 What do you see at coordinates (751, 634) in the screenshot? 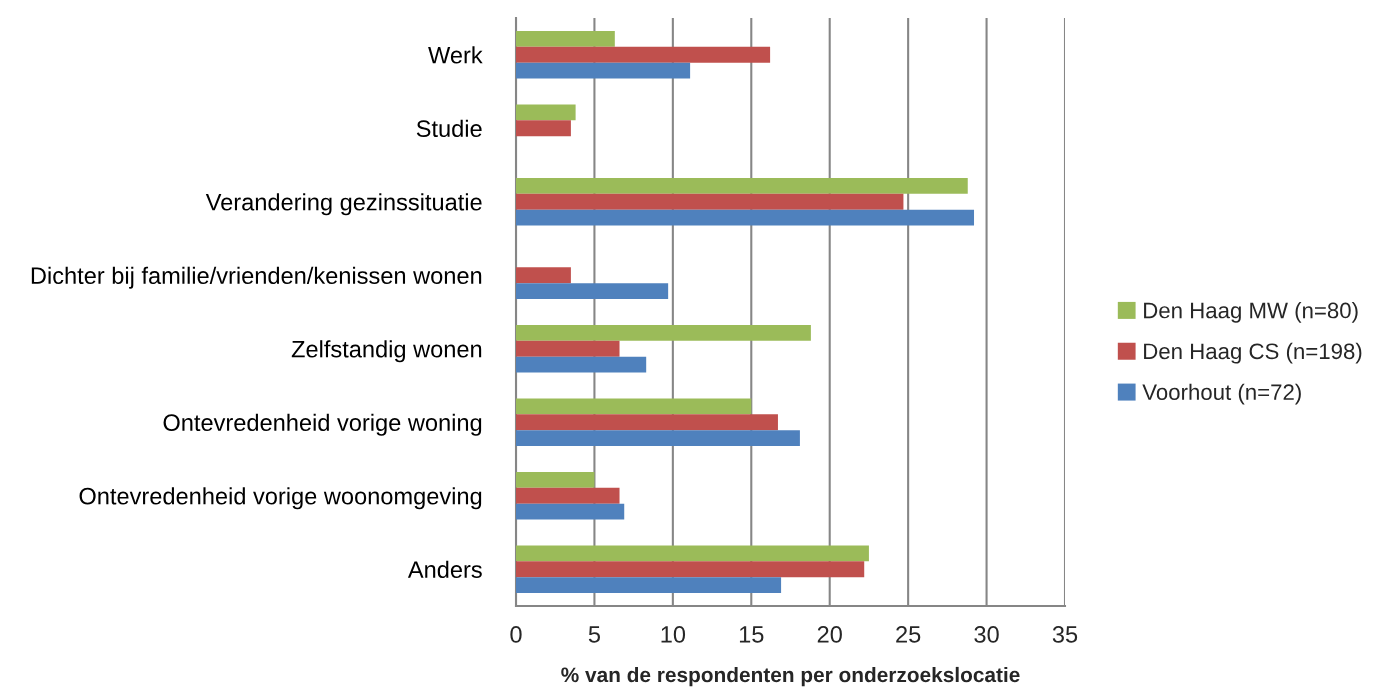
I see `x-tick-label: 15` at bounding box center [751, 634].